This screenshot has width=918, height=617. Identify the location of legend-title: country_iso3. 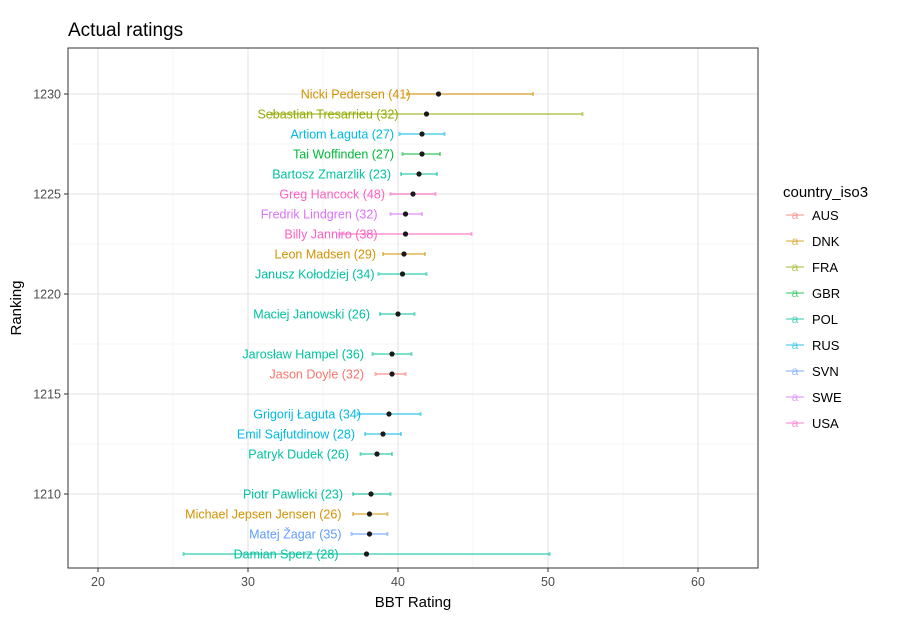
(825, 192).